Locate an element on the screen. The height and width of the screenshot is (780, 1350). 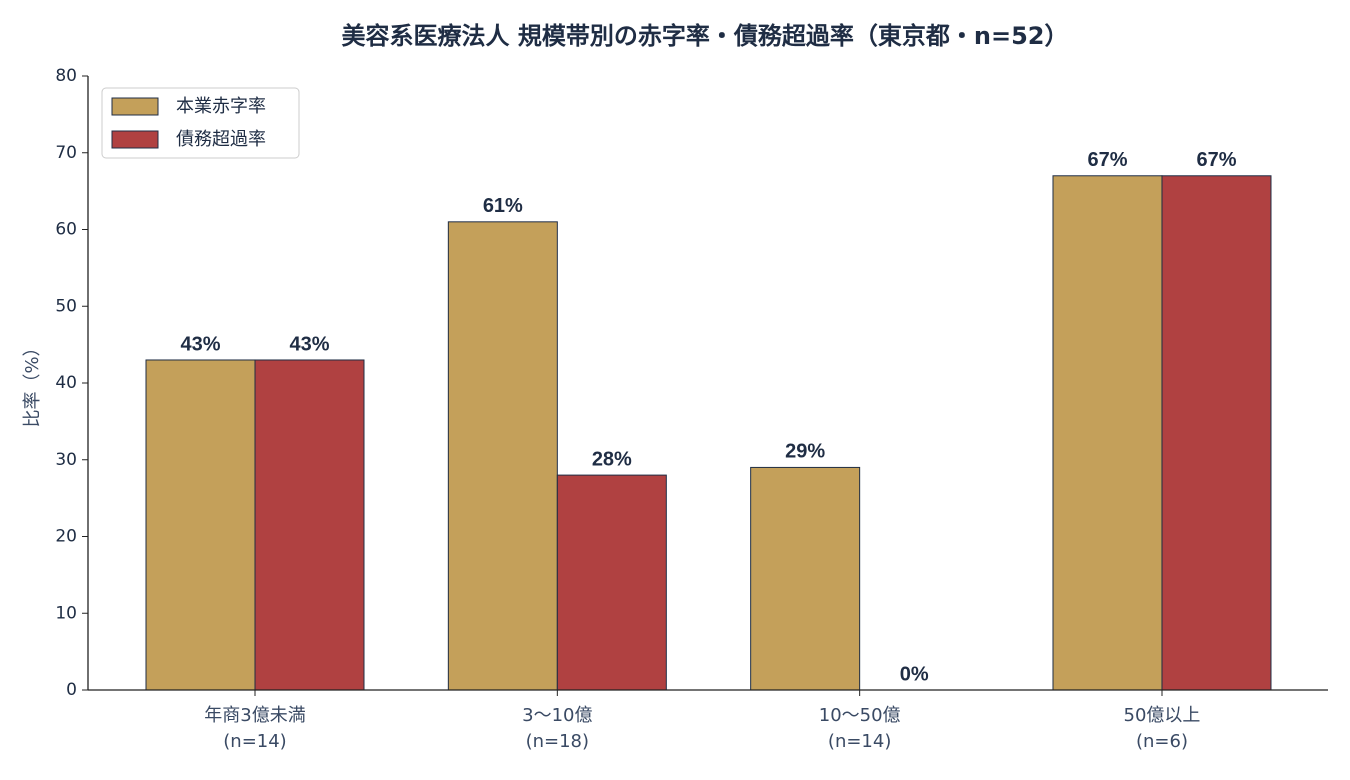
y-tick-label: 40 is located at coordinates (66, 383).